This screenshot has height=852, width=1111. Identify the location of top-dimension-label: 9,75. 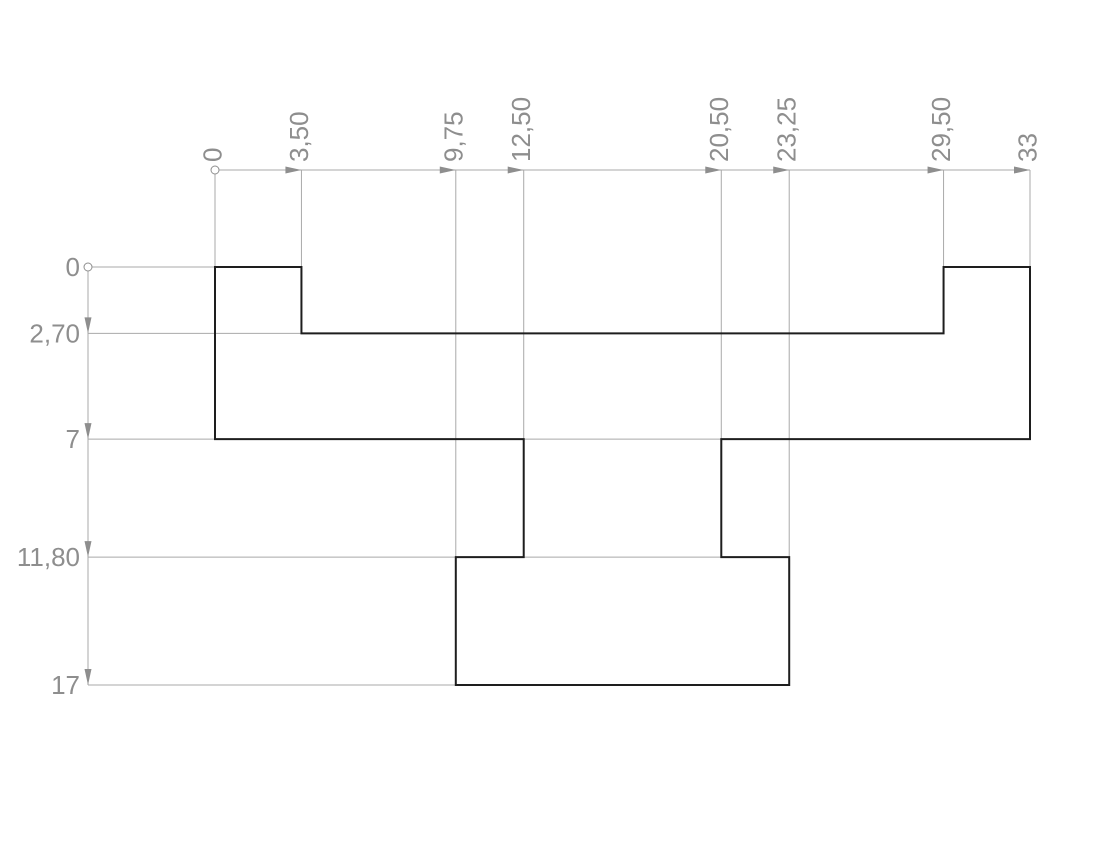
(453, 136).